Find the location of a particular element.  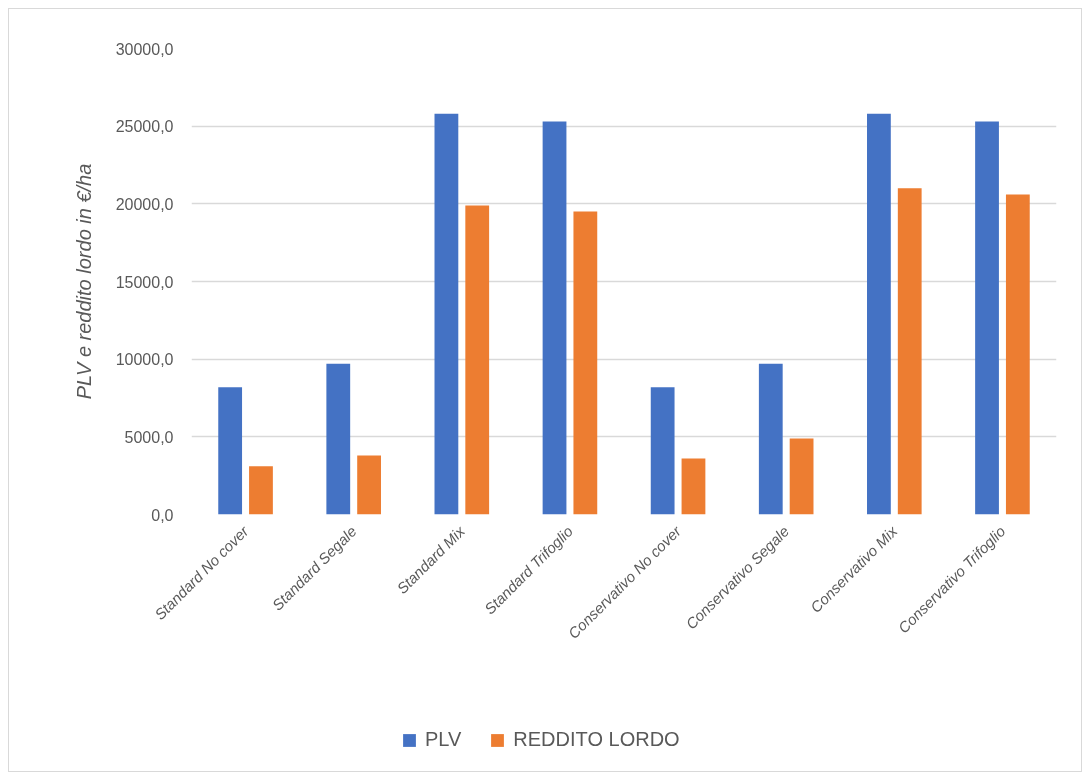

y-tick-label: 0,0 is located at coordinates (162, 515).